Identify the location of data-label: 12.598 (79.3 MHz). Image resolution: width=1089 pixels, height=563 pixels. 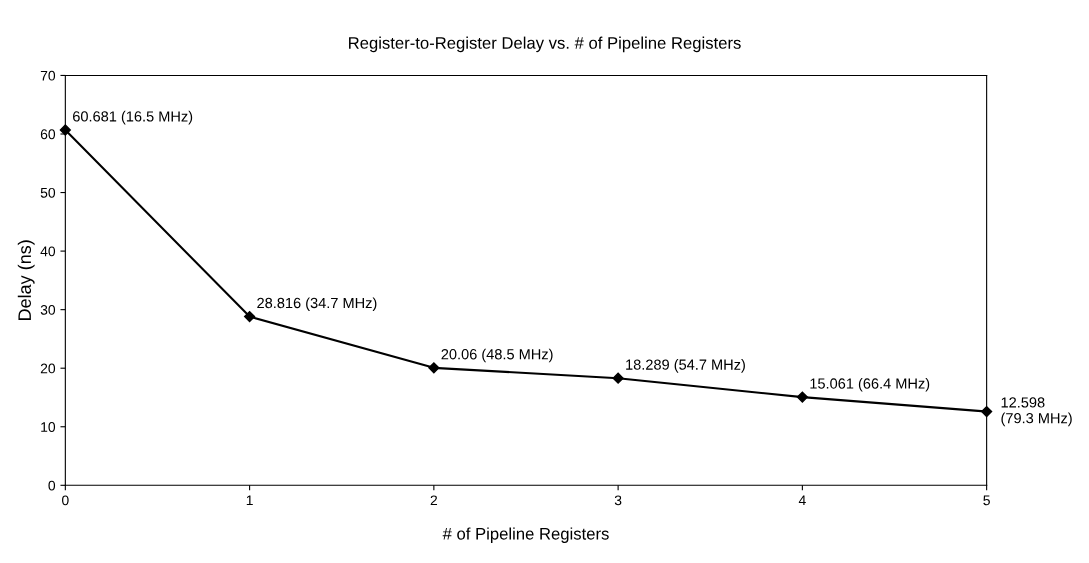
(1036, 412).